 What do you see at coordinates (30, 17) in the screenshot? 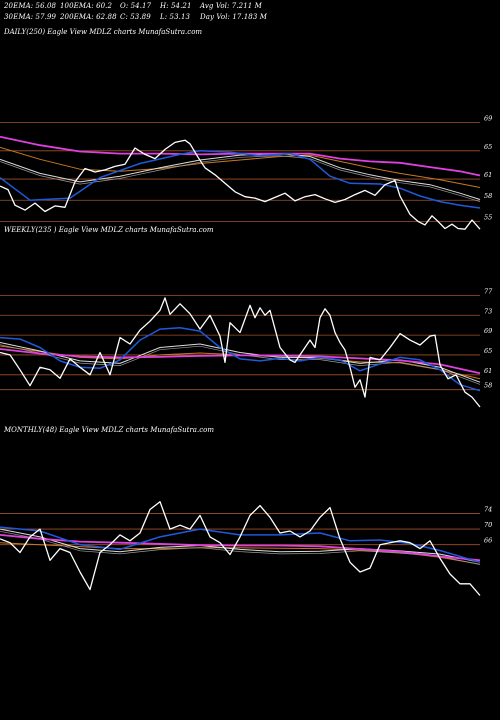
I see `ema30-label: 30EMA: 57.99` at bounding box center [30, 17].